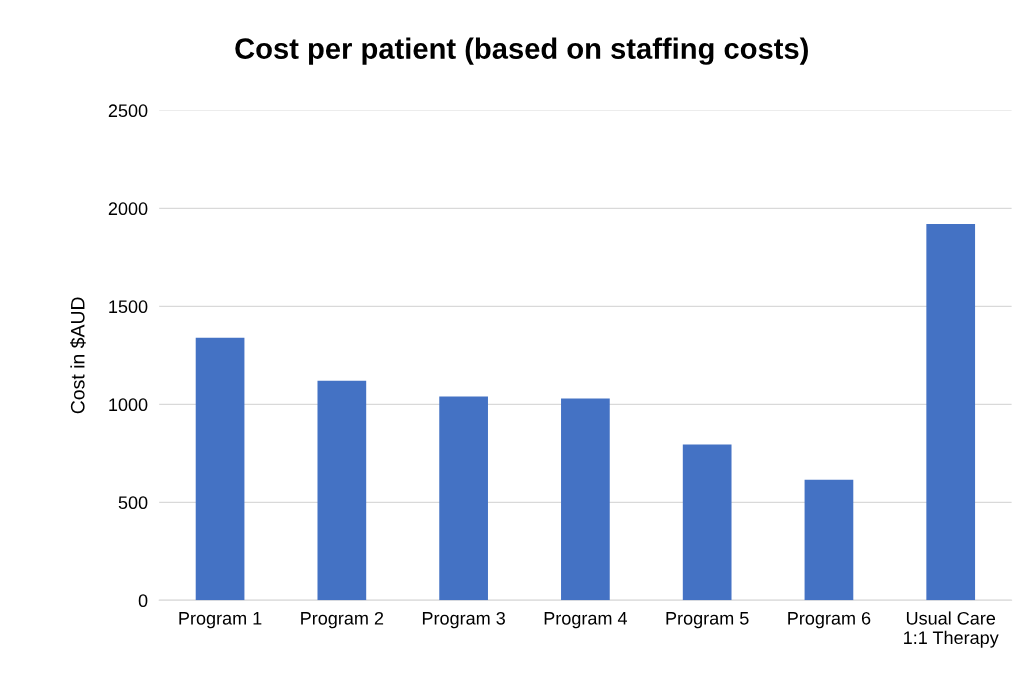  Describe the element at coordinates (521, 51) in the screenshot. I see `chart-title: Cost per patient (based on staffing costs)` at that location.